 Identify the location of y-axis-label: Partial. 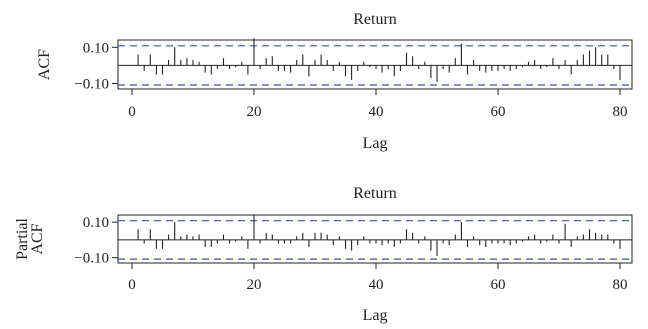
(22, 239).